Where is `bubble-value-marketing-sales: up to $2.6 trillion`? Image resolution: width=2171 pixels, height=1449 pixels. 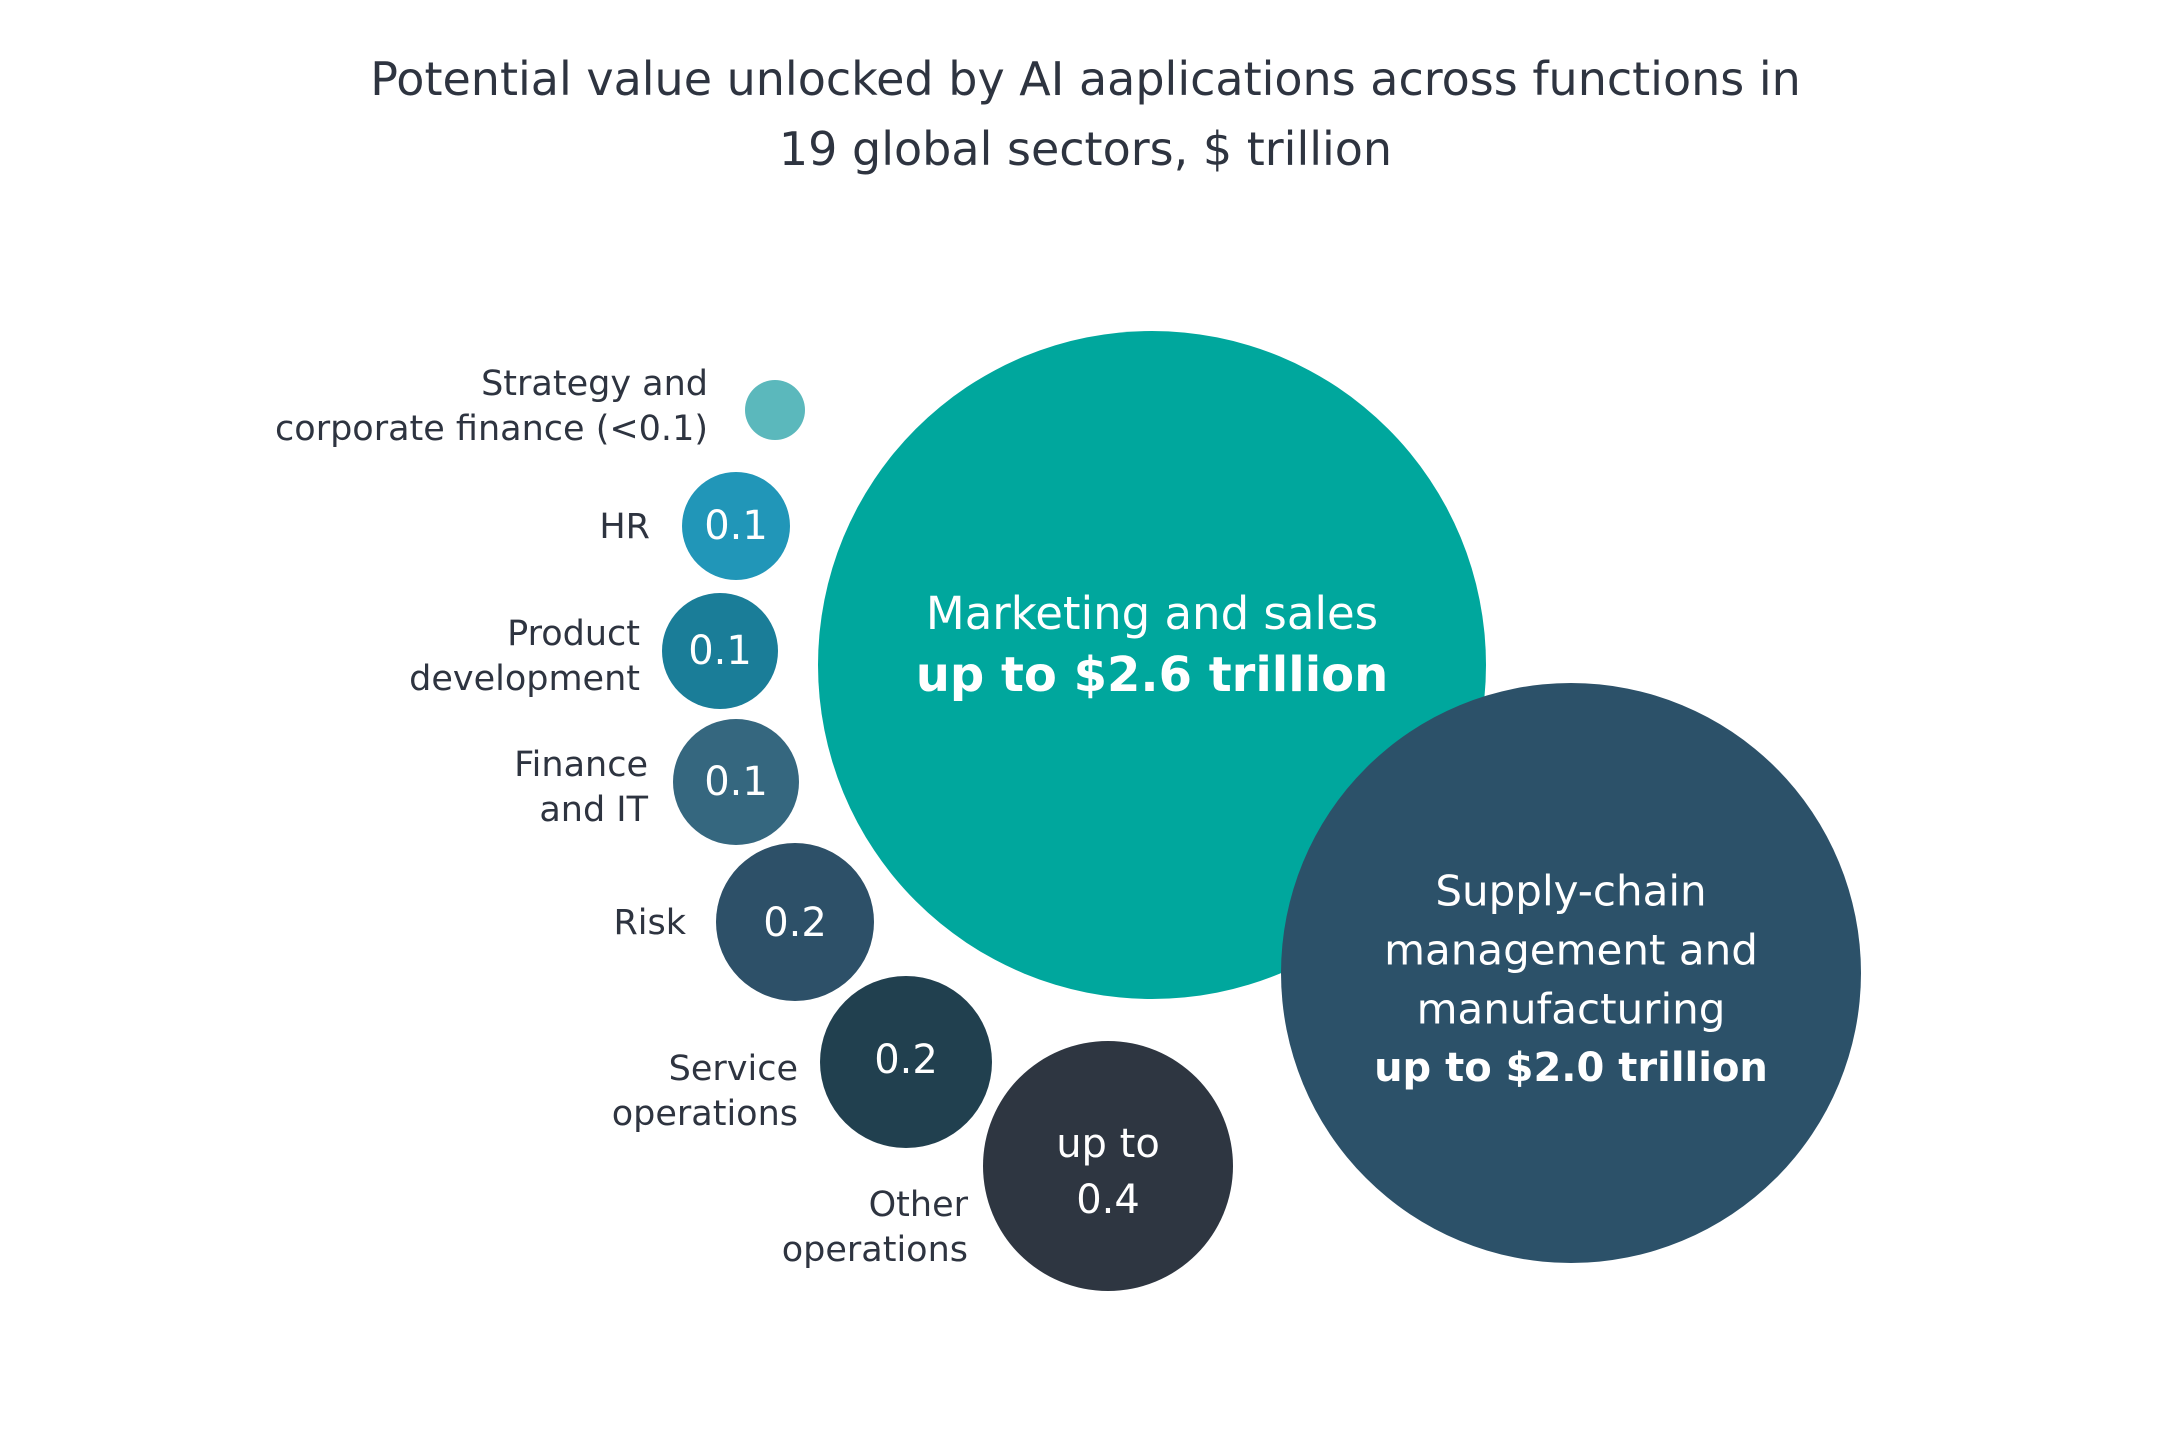 bubble-value-marketing-sales: up to $2.6 trillion is located at coordinates (1152, 675).